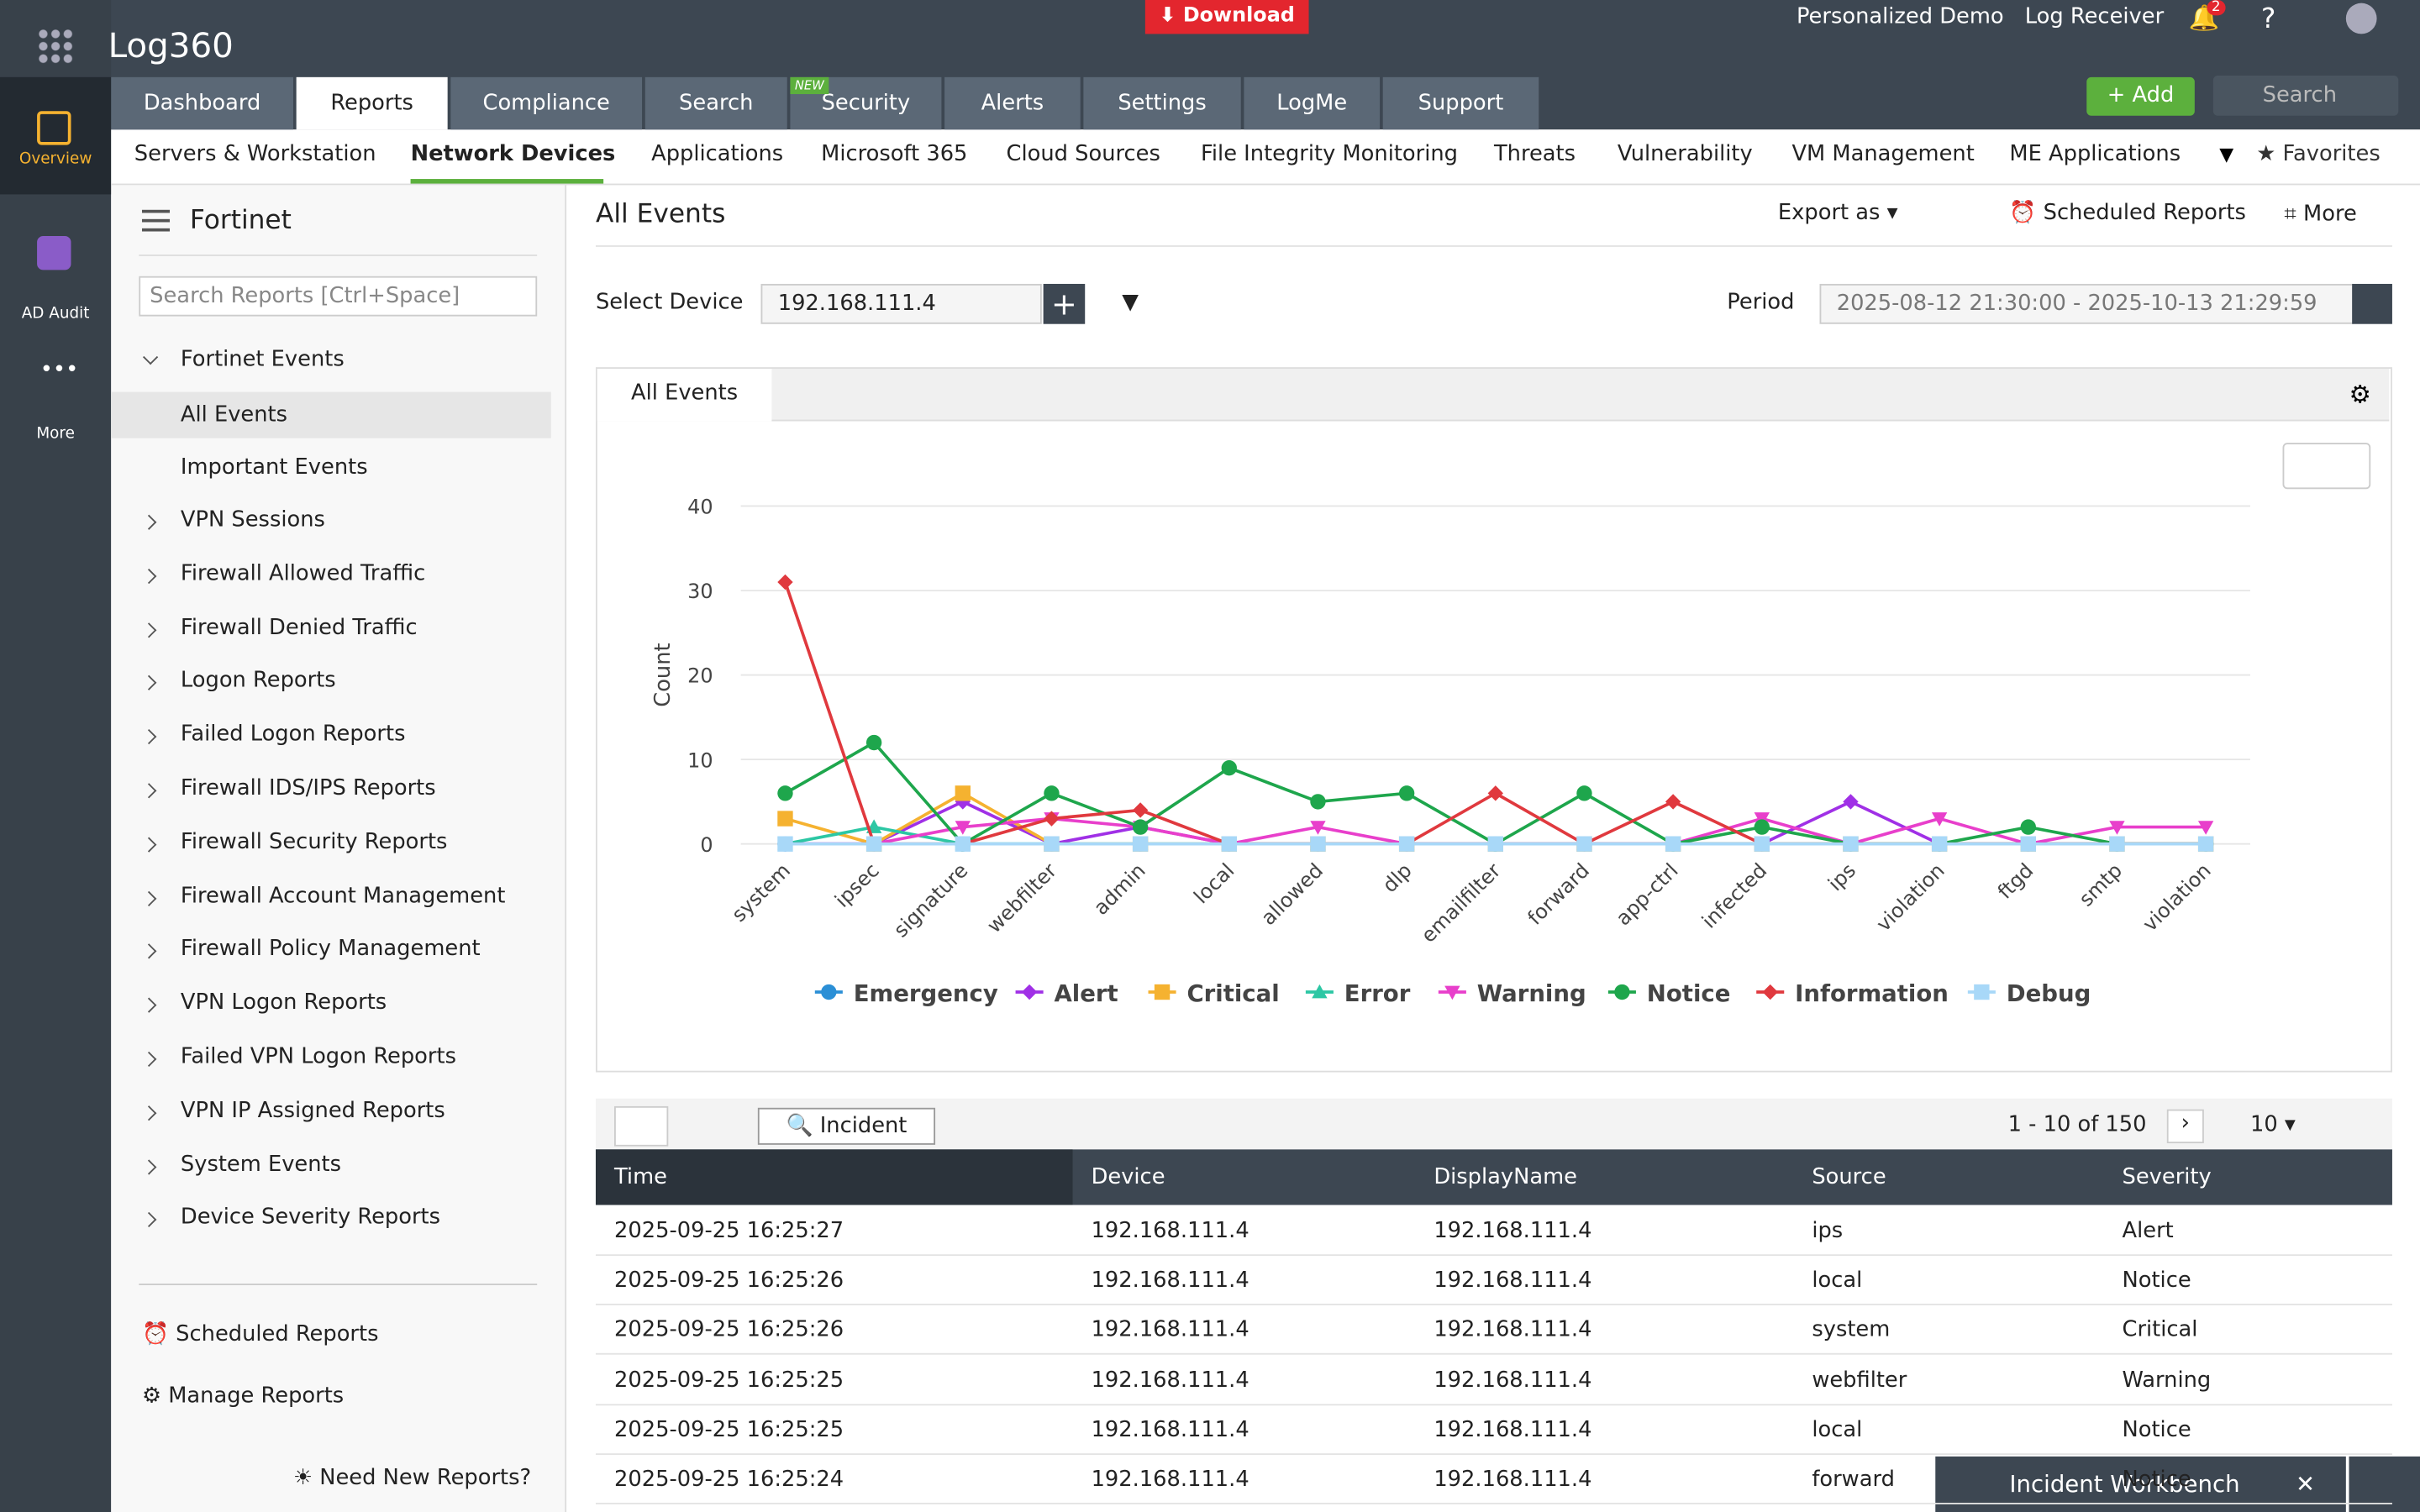 This screenshot has height=1512, width=2420. I want to click on tab: LogMe, so click(1312, 103).